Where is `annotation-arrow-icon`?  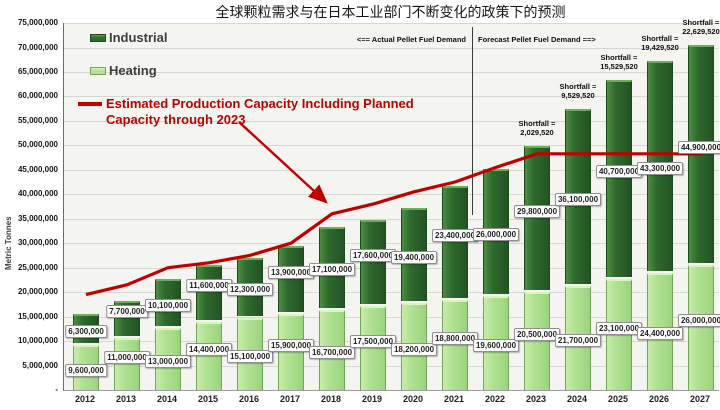
annotation-arrow-icon is located at coordinates (283, 162).